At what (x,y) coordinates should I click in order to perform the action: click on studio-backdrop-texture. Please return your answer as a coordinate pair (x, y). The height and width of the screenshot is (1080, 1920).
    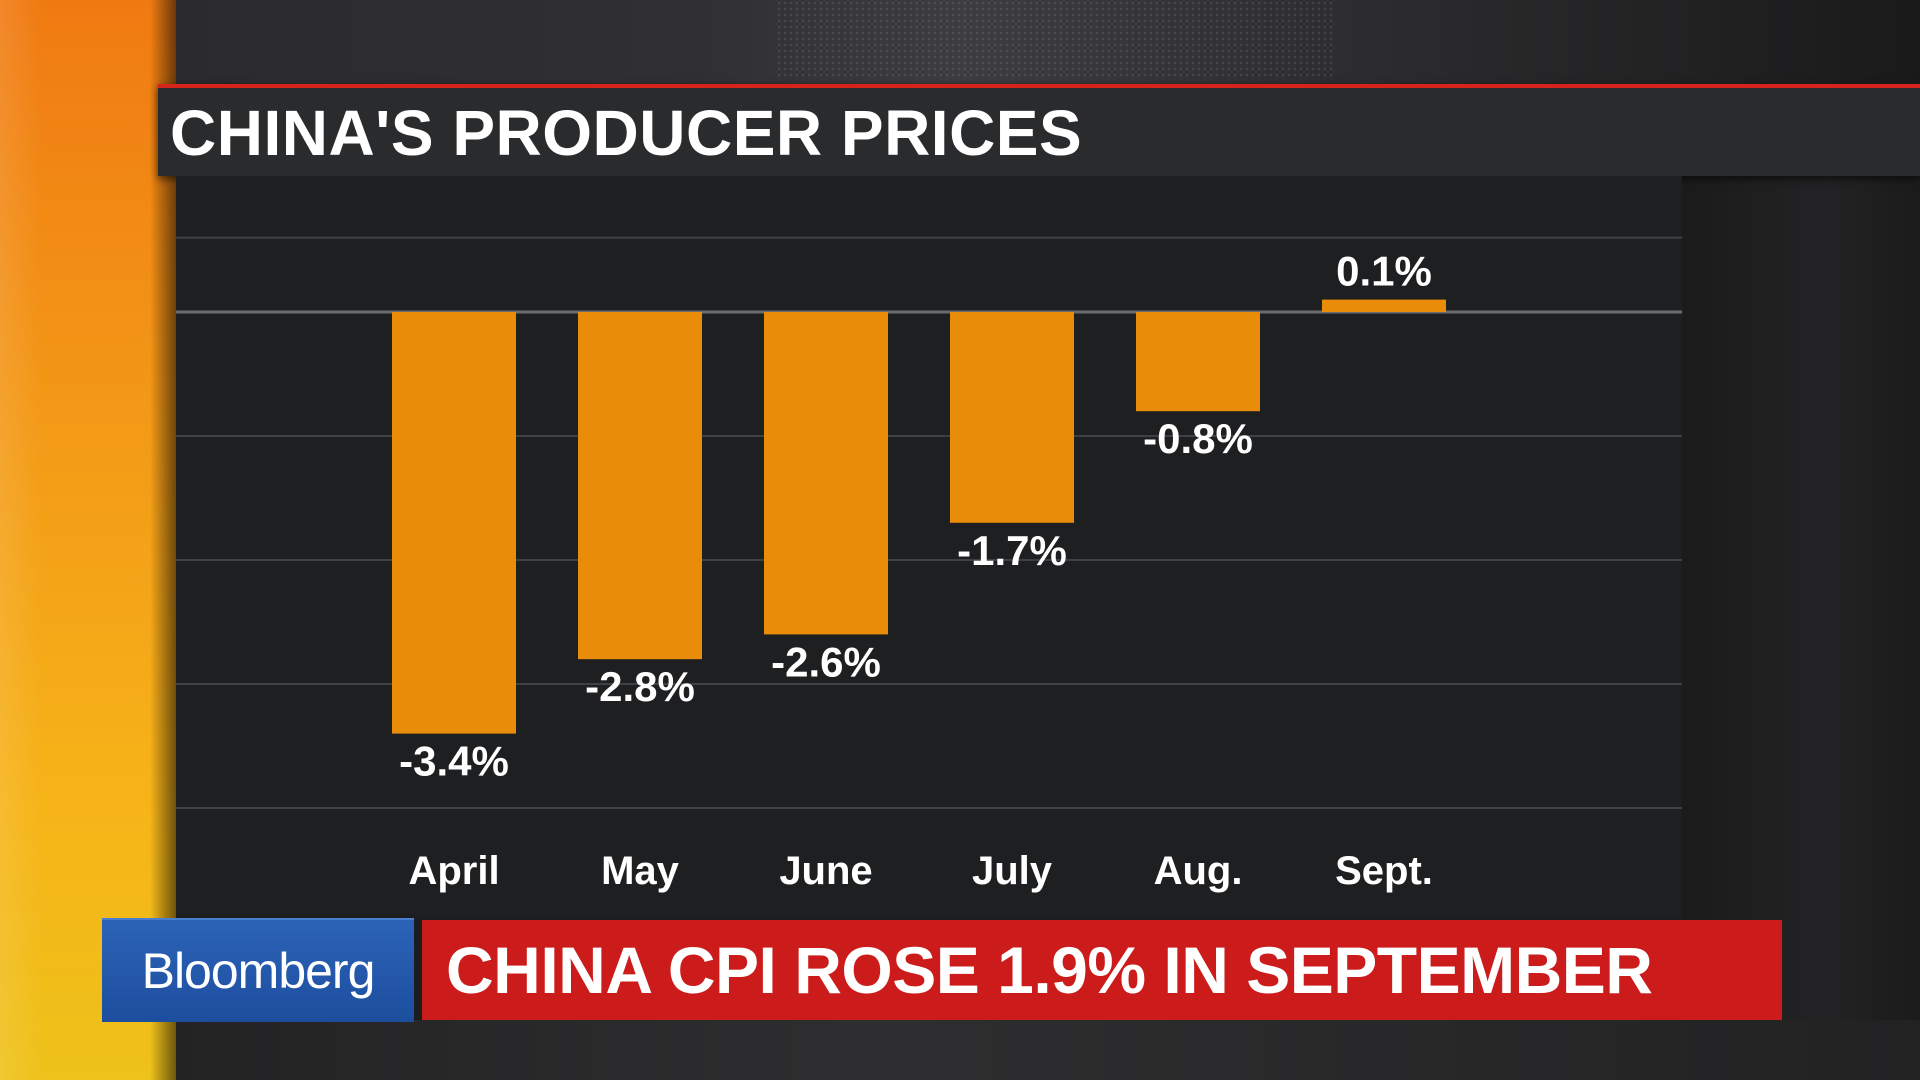
    Looking at the image, I should click on (1056, 40).